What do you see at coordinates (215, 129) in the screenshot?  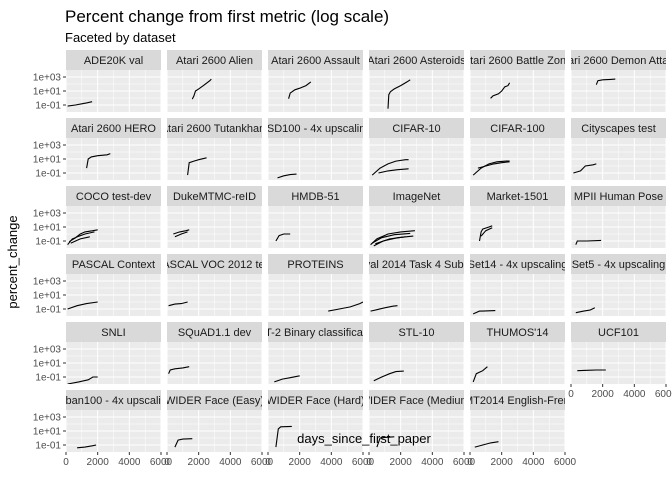 I see `facet-strip-label: Atari 2600 Tutankham` at bounding box center [215, 129].